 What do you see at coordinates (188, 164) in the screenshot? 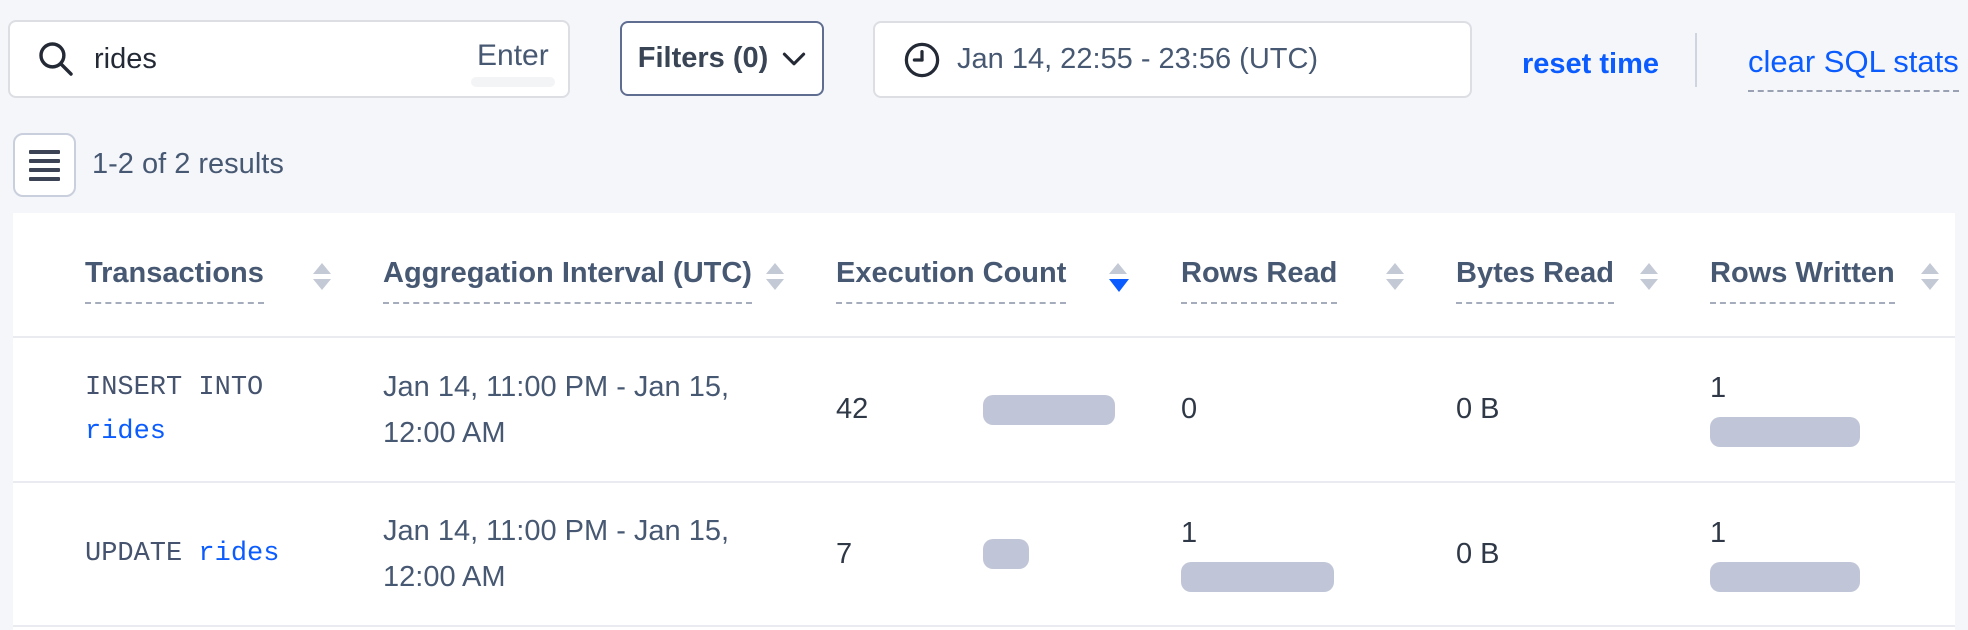
I see `results-count: 1-2 of 2 results` at bounding box center [188, 164].